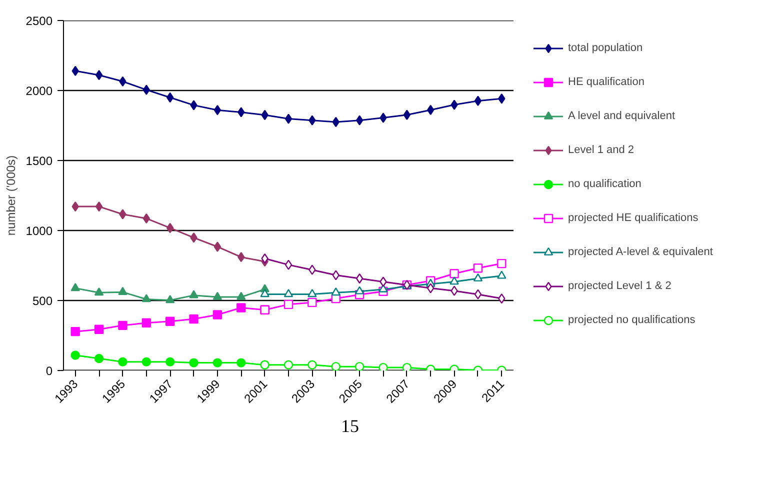 This screenshot has width=758, height=490. Describe the element at coordinates (601, 150) in the screenshot. I see `legend-label: Level 1 and 2` at that location.